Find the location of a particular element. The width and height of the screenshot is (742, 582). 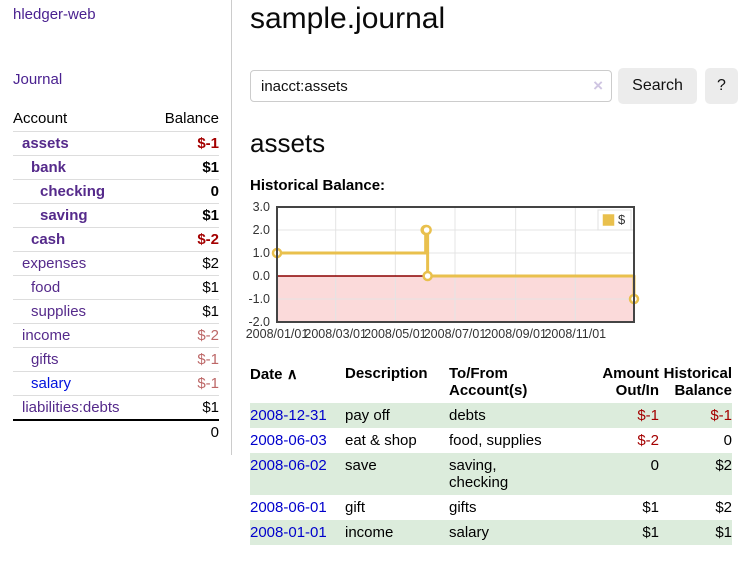

accounts-total-row: 0 is located at coordinates (116, 431).